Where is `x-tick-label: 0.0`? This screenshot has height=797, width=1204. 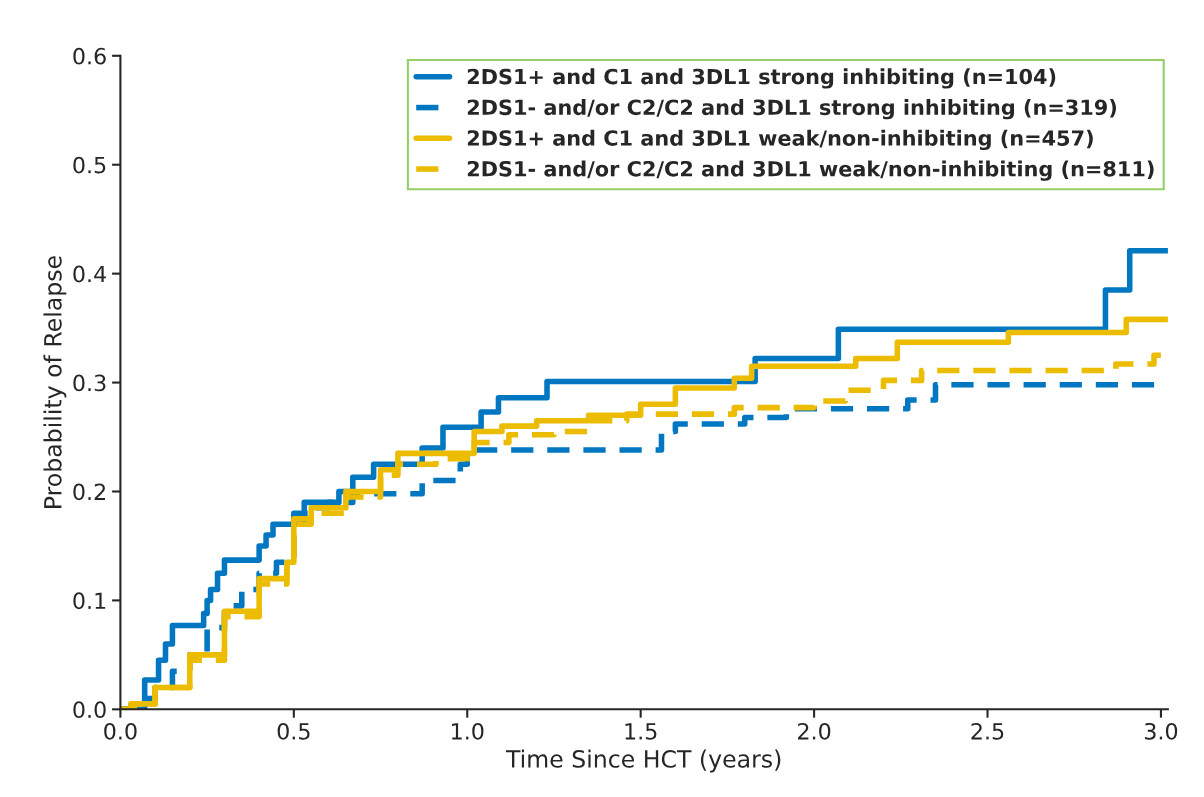 x-tick-label: 0.0 is located at coordinates (120, 731).